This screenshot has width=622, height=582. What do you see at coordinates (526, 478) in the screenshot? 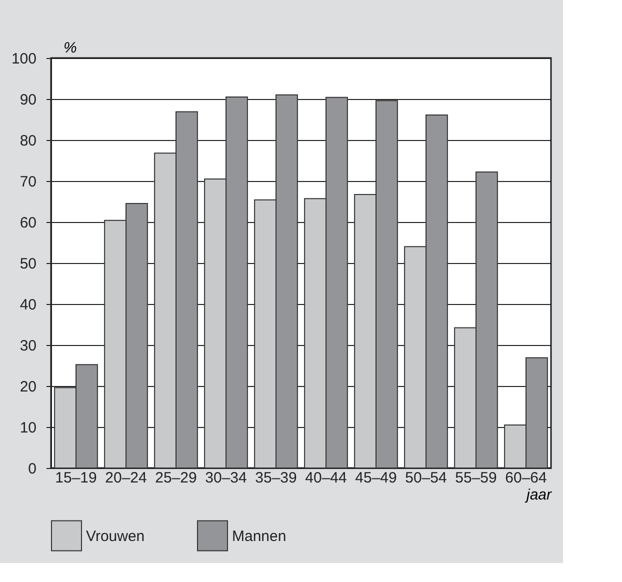
I see `x-tick-label: 60–64` at bounding box center [526, 478].